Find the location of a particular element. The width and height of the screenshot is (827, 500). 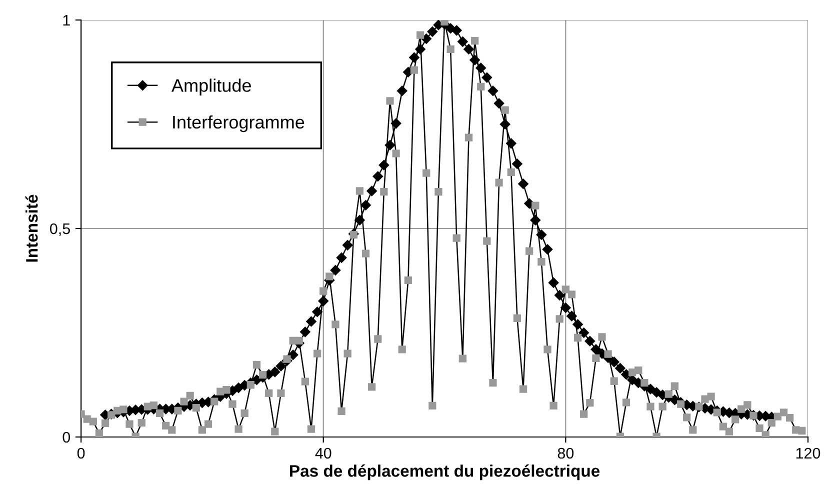

x-tick-label: 80 is located at coordinates (566, 453).